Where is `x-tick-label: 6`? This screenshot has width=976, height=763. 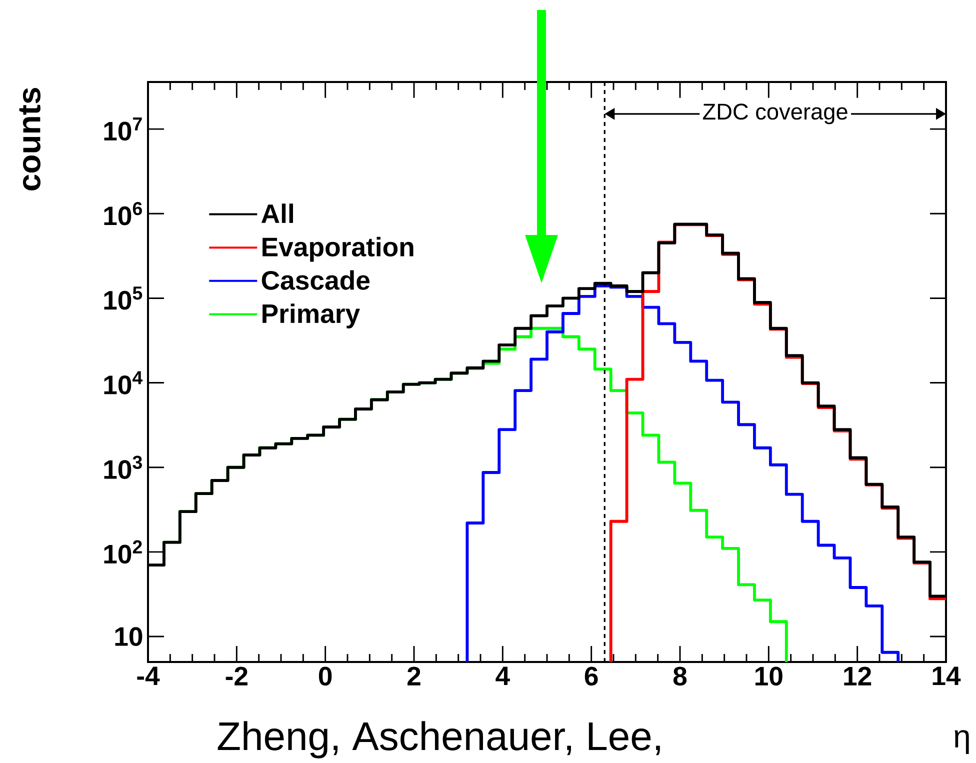
x-tick-label: 6 is located at coordinates (591, 676).